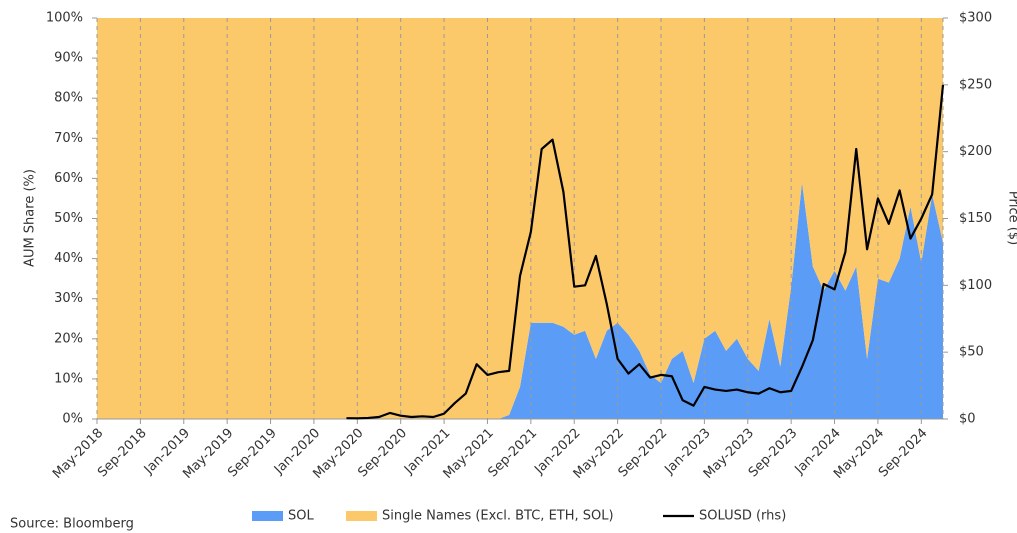 The image size is (1017, 533). I want to click on y2-tick-label: $150, so click(975, 218).